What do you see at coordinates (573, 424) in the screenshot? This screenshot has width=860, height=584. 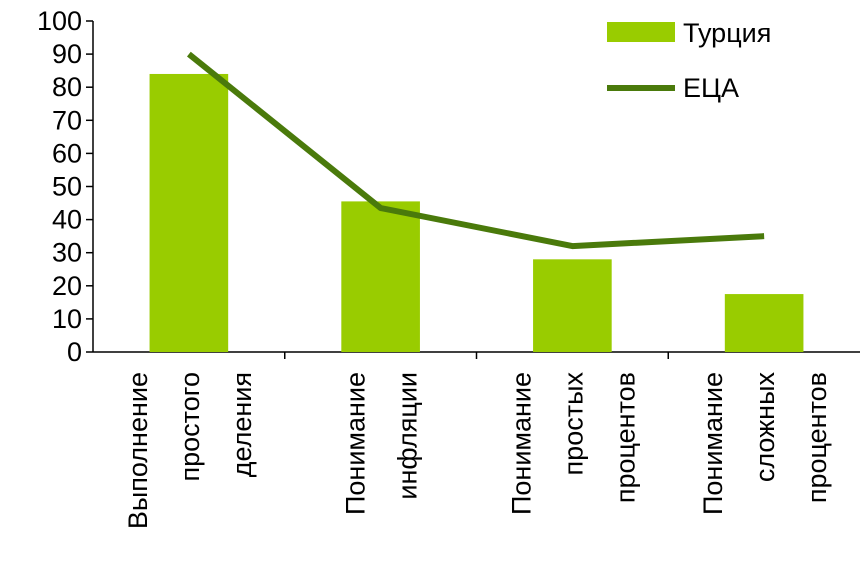 I see `category-label: простых` at bounding box center [573, 424].